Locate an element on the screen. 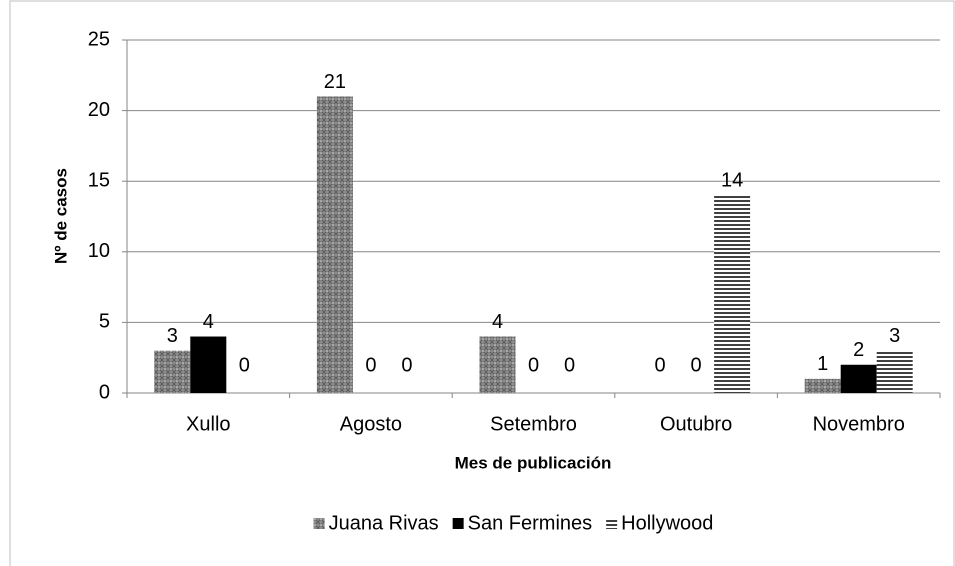  y-tick-label: 20 is located at coordinates (99, 110).